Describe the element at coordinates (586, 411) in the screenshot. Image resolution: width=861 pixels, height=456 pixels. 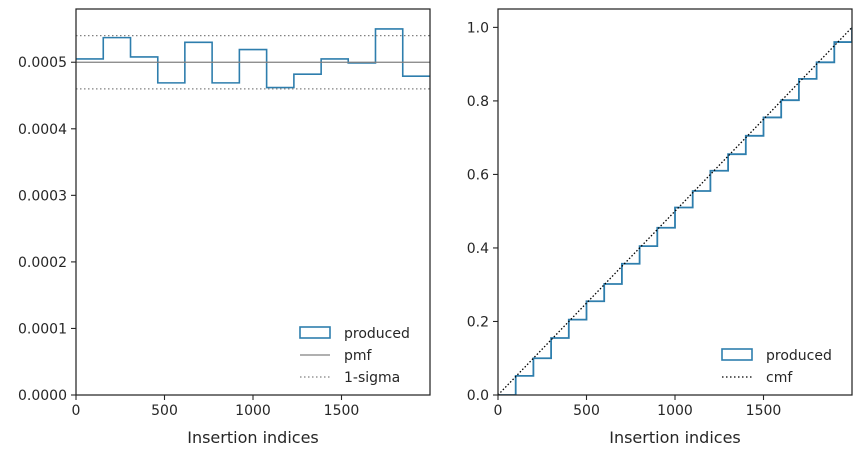
I see `panel2-xtick-label: 500` at that location.